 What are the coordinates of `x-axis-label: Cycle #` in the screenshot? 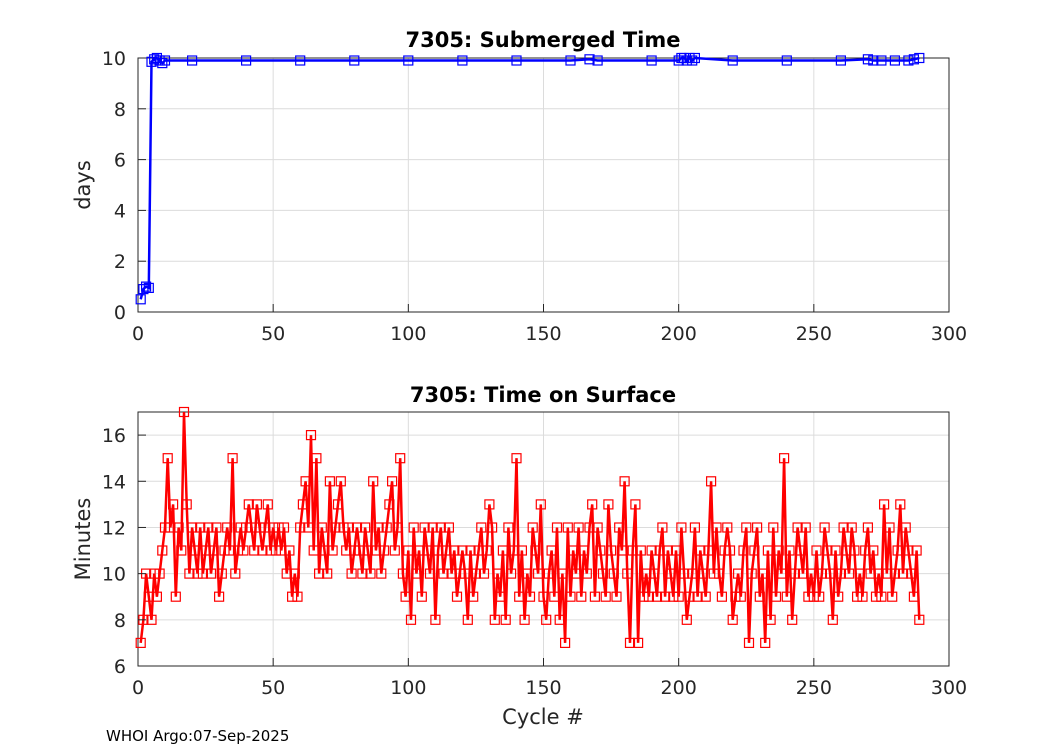 It's located at (543, 717).